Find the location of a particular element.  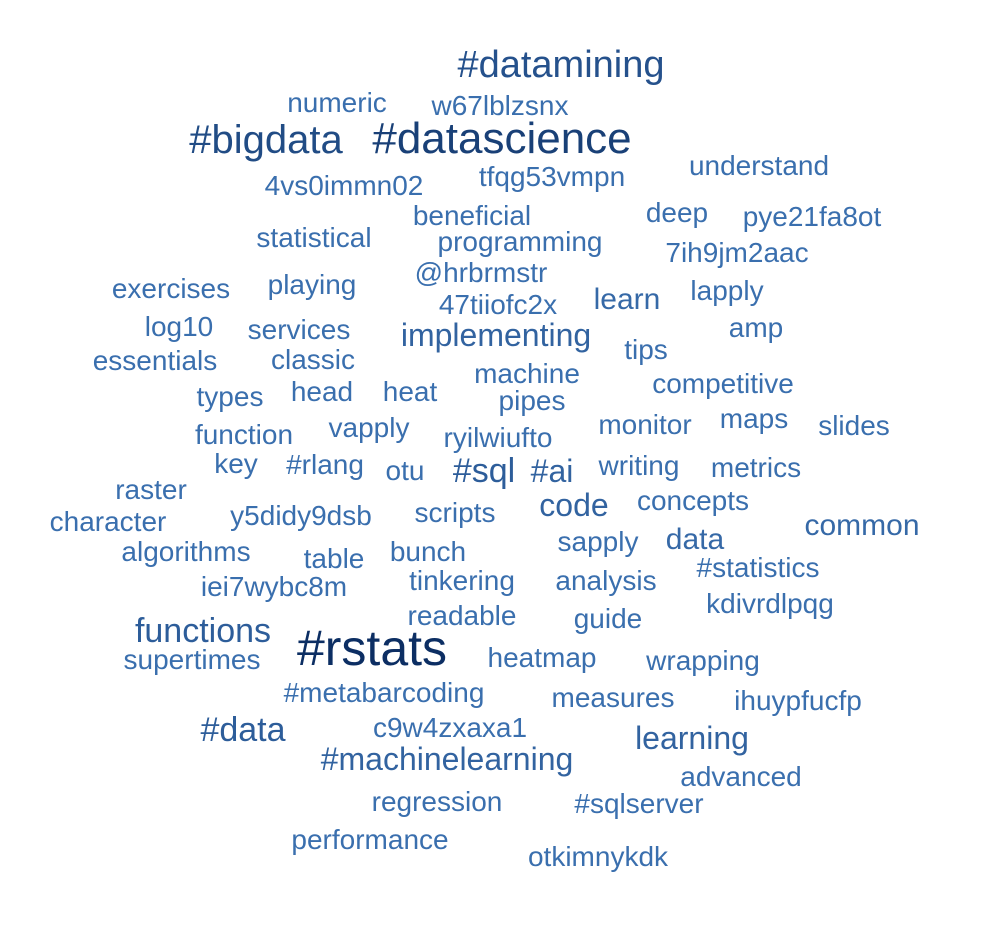

word-iei7wybc8m: iei7wybc8m is located at coordinates (274, 586).